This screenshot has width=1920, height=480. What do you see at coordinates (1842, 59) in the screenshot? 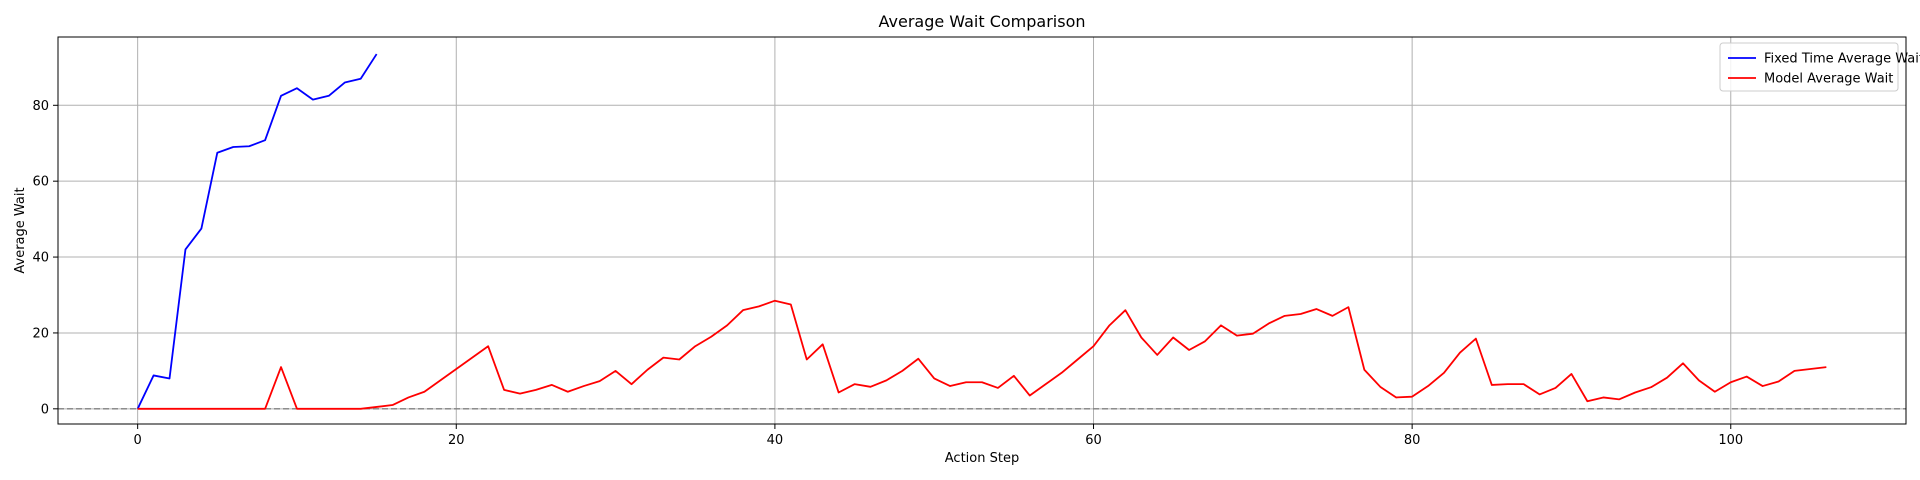
I see `legend-label-0: Fixed Time Average Wait` at bounding box center [1842, 59].